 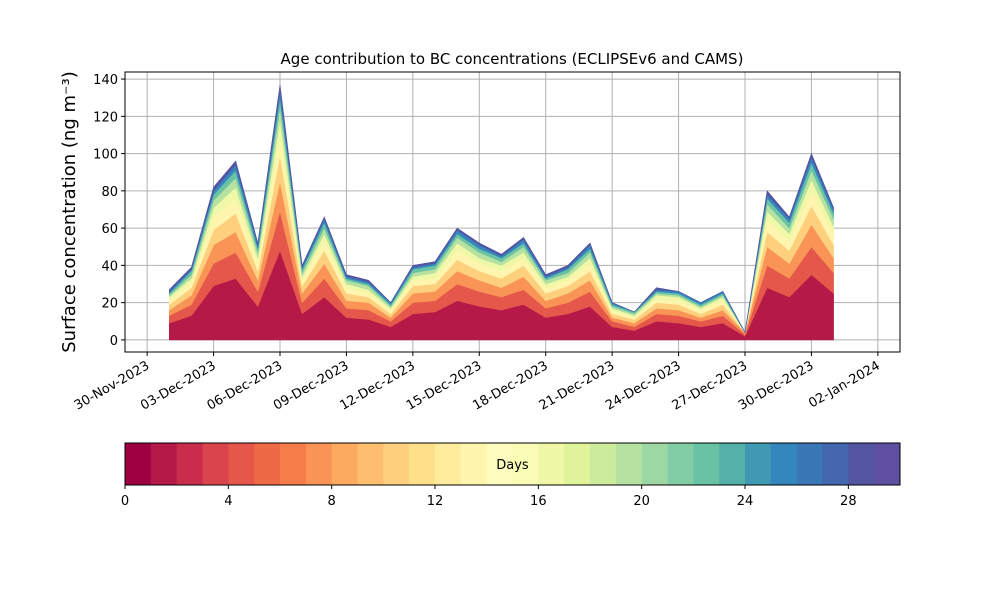 I want to click on y-tick-label: 60, so click(x=109, y=229).